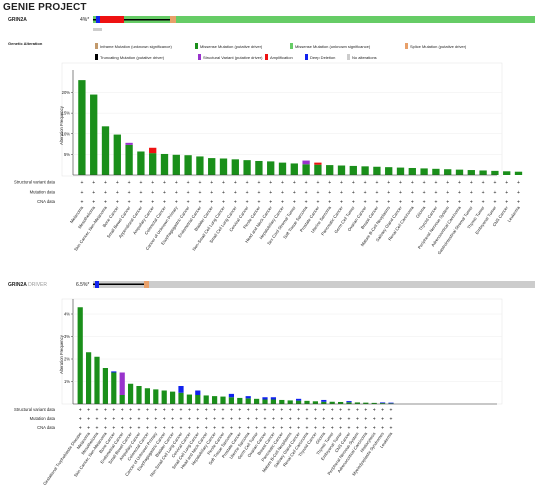 The image size is (550, 491). What do you see at coordinates (199, 57) in the screenshot?
I see `legend-swatch` at bounding box center [199, 57].